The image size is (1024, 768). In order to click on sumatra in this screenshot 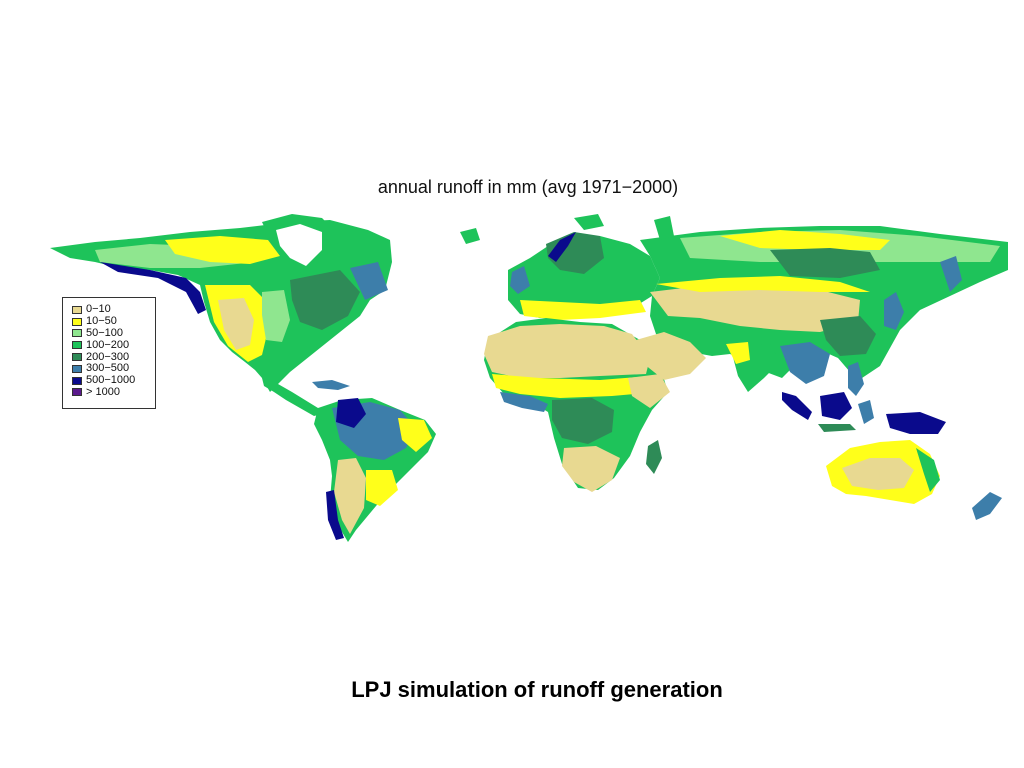, I will do `click(797, 406)`.